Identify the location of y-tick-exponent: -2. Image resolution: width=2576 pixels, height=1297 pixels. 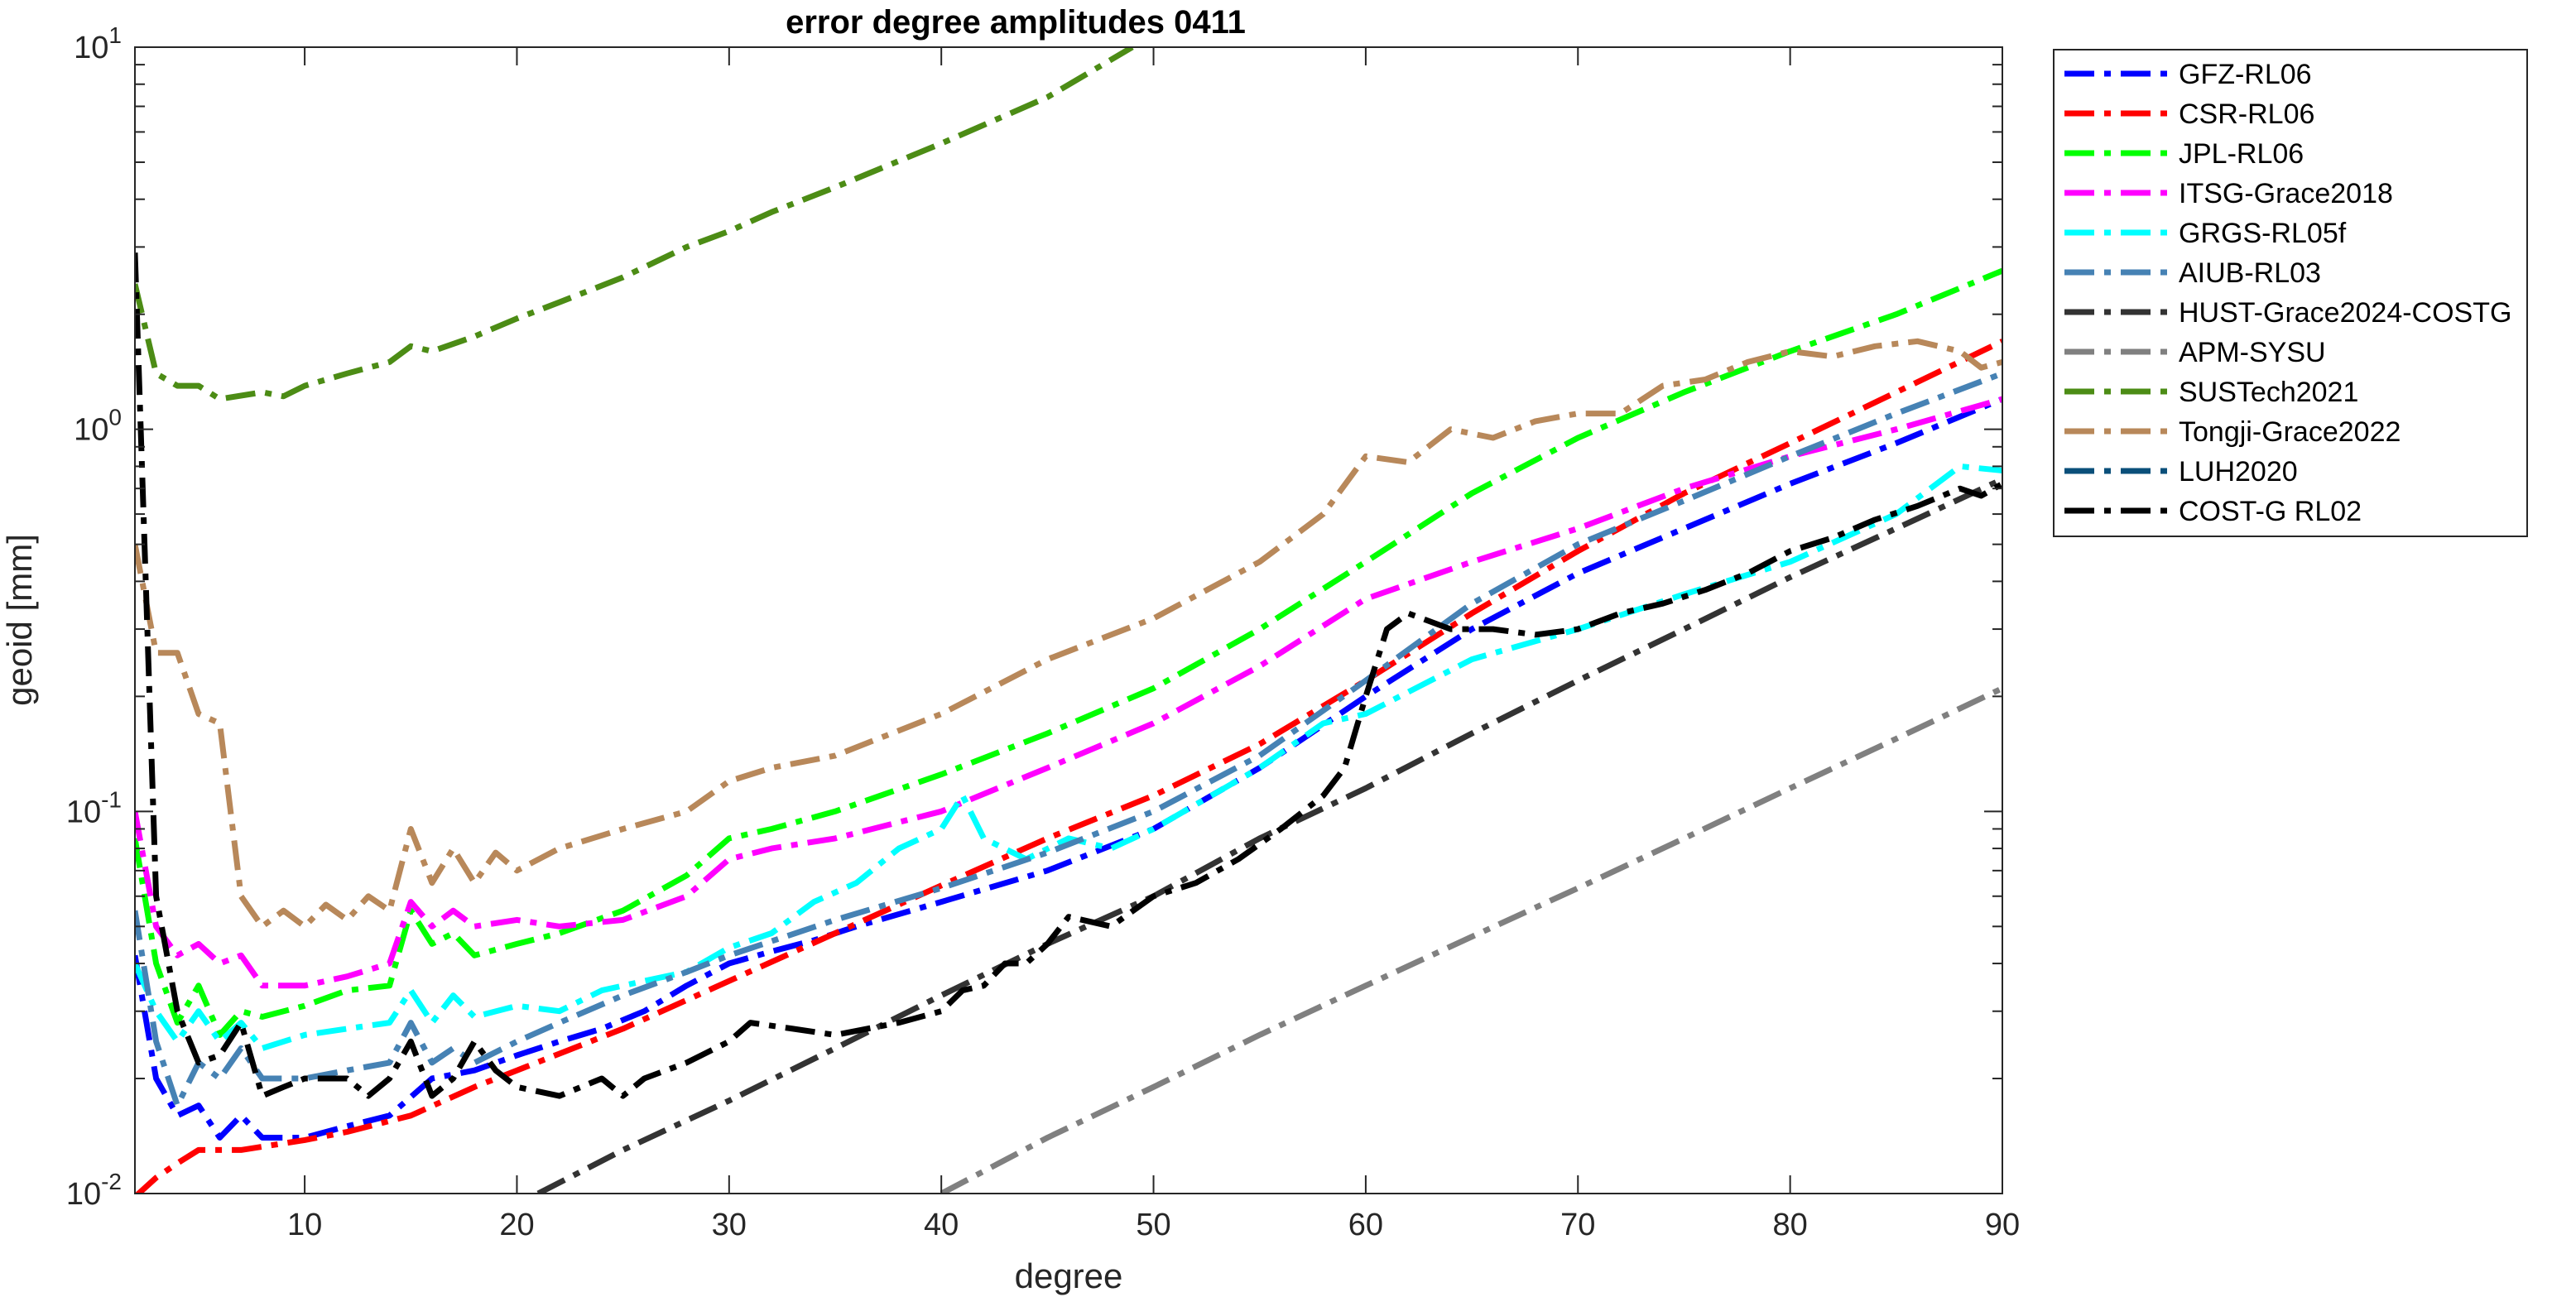
(111, 1181).